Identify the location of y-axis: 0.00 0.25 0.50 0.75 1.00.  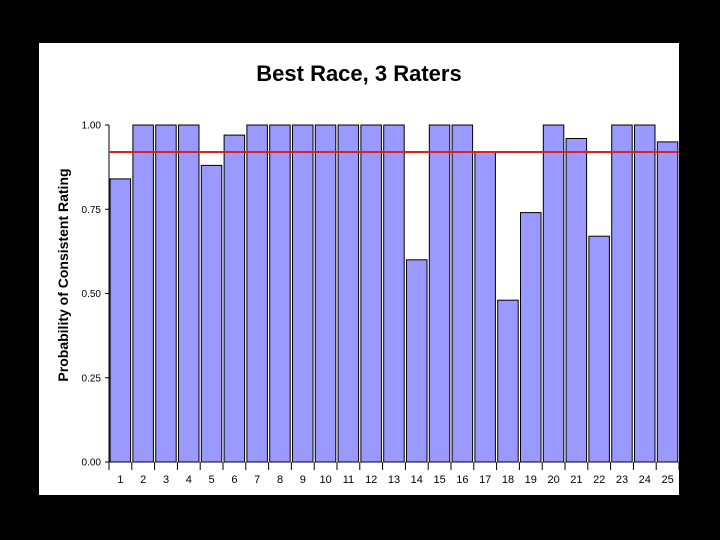
(96, 295).